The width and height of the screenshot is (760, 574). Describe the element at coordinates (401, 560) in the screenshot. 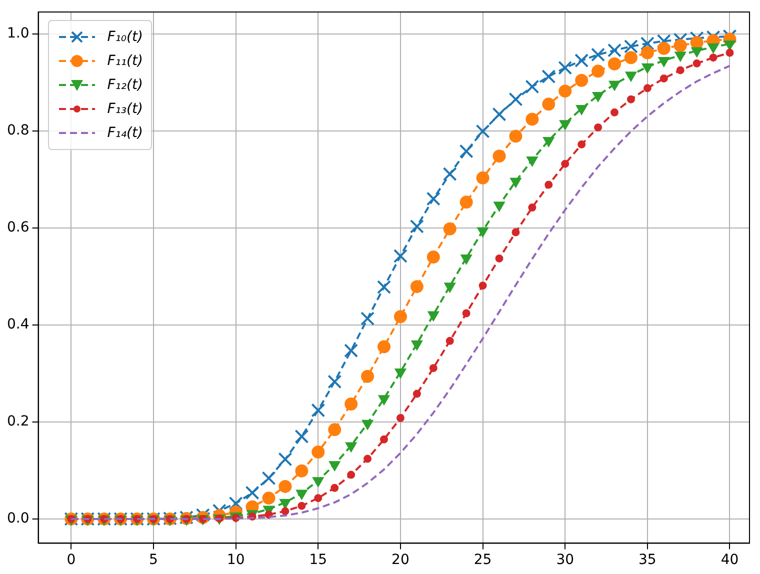

I see `x-tick-label: 20` at that location.